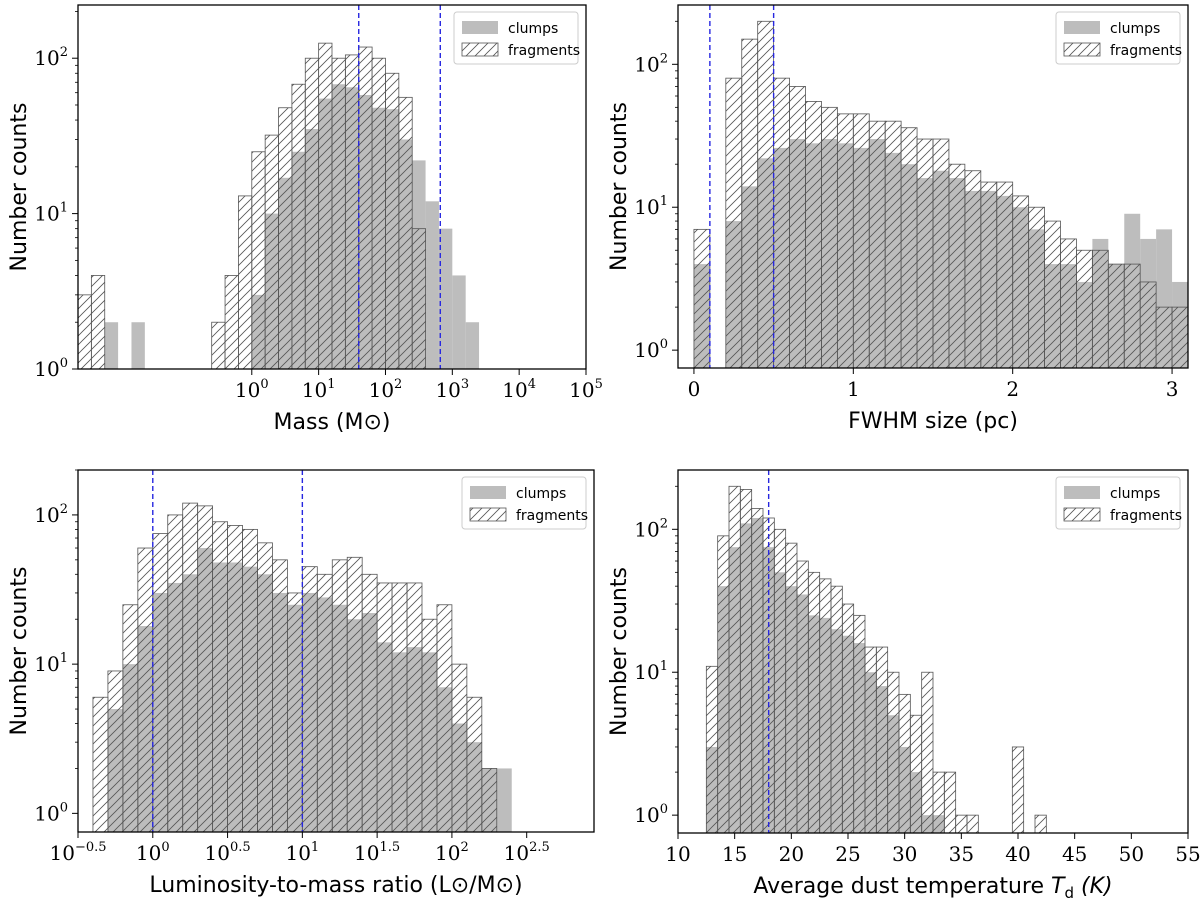  Describe the element at coordinates (319, 389) in the screenshot. I see `x-tick-label: 10¹` at that location.